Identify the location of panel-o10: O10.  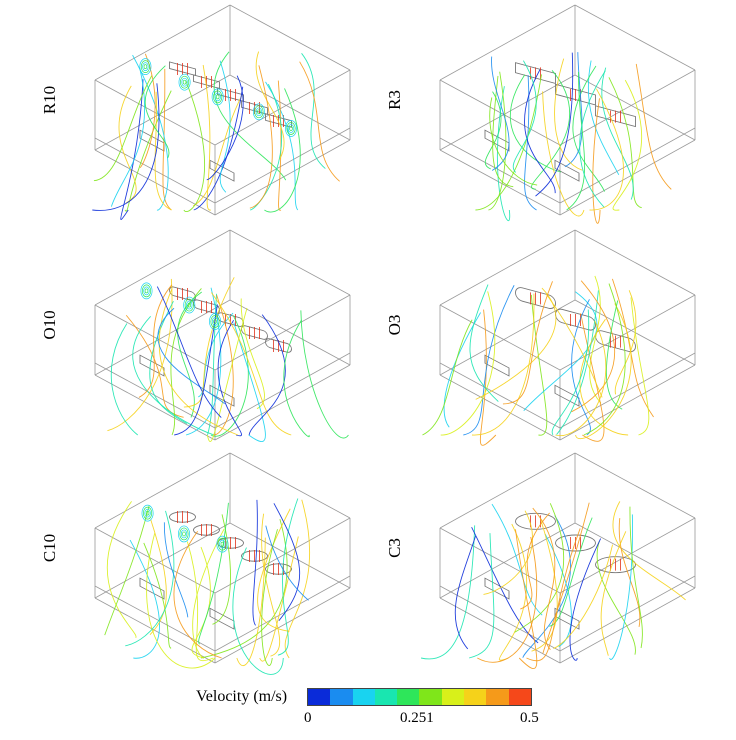
(195, 339).